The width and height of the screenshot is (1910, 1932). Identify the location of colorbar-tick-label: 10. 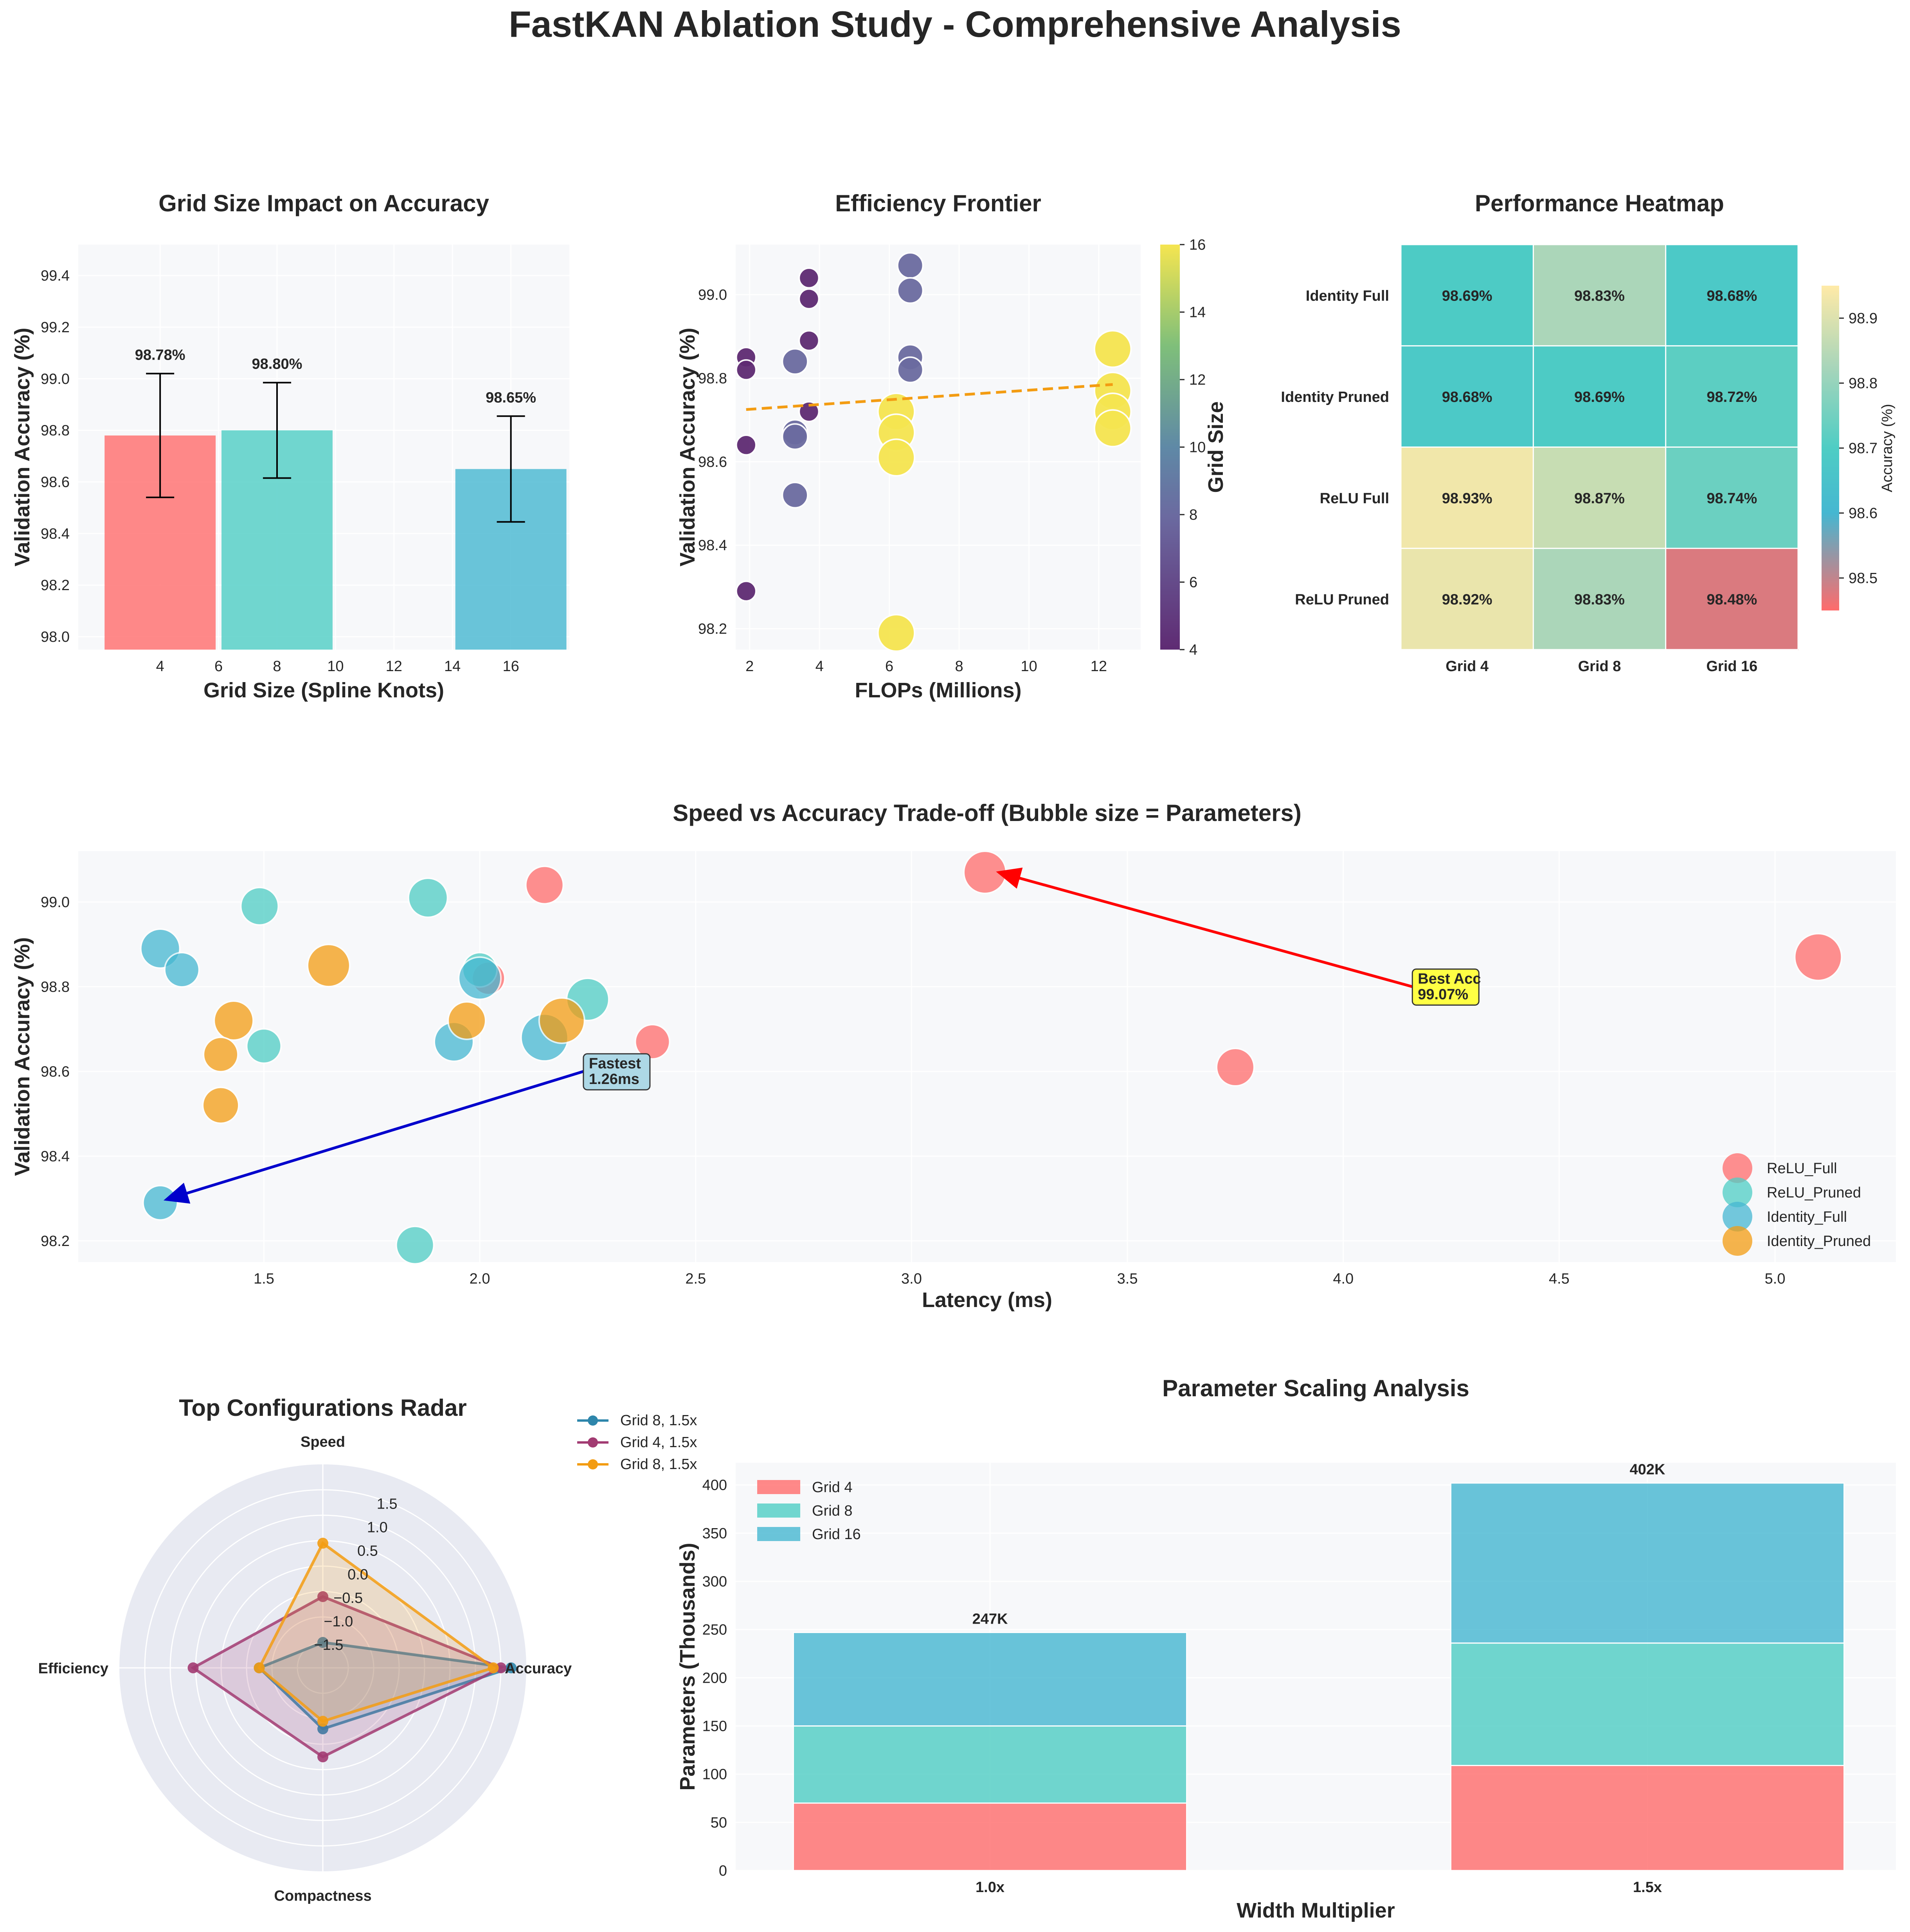
(1197, 448).